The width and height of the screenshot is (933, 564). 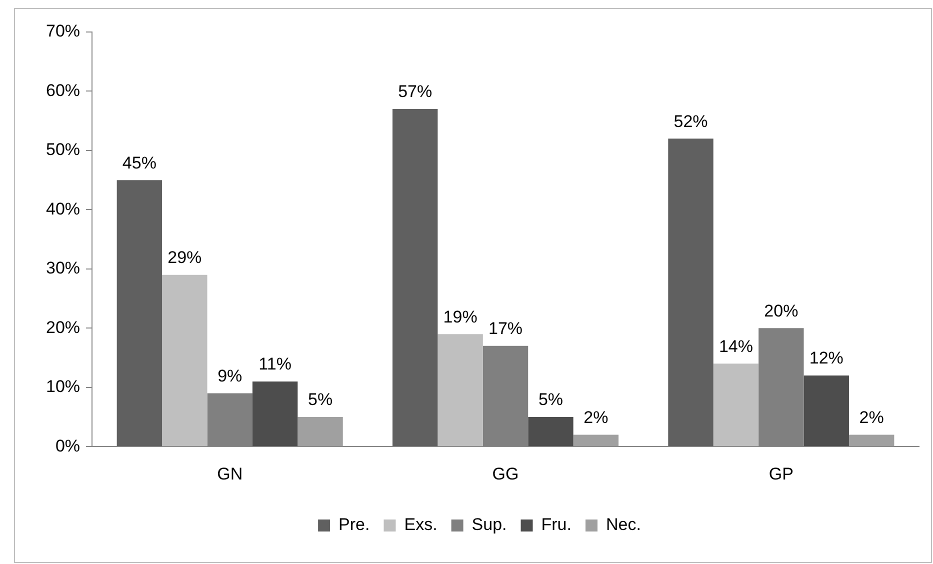 I want to click on y-tick-label: 70%, so click(x=63, y=31).